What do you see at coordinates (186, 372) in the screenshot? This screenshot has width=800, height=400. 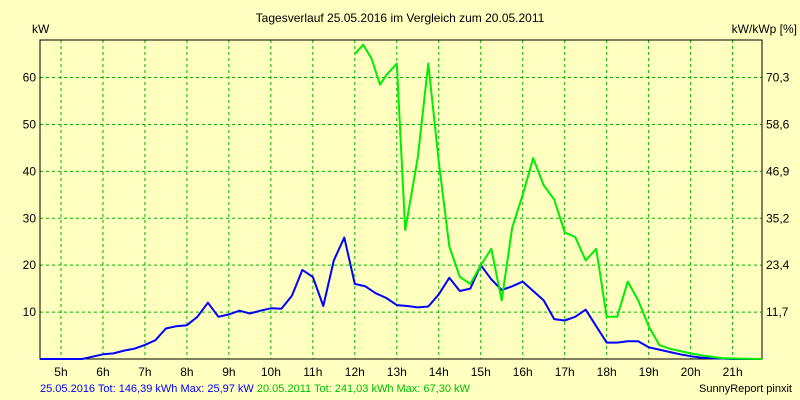 I see `x-tick-label: 8h` at bounding box center [186, 372].